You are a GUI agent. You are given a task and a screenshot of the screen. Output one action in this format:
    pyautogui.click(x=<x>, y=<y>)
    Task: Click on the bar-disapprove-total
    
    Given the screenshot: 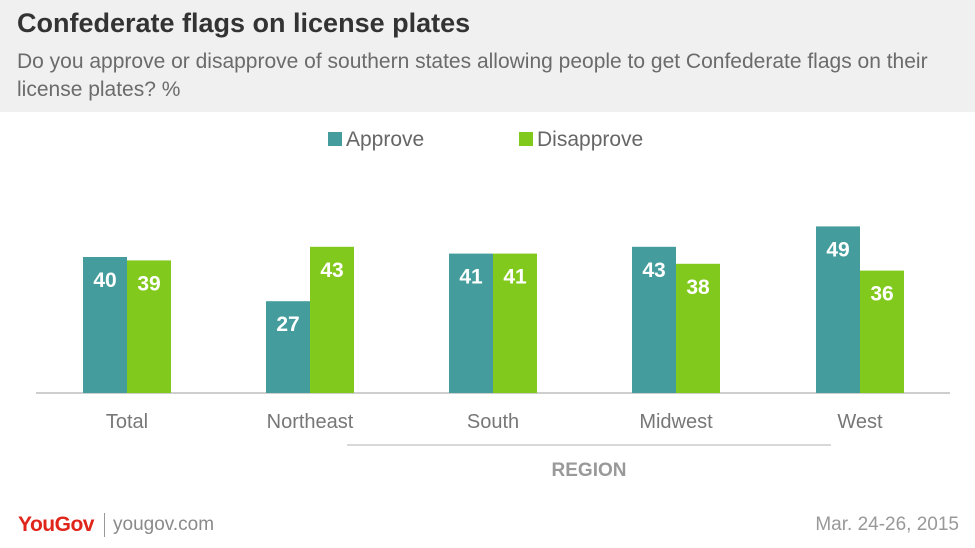 What is the action you would take?
    pyautogui.click(x=149, y=326)
    